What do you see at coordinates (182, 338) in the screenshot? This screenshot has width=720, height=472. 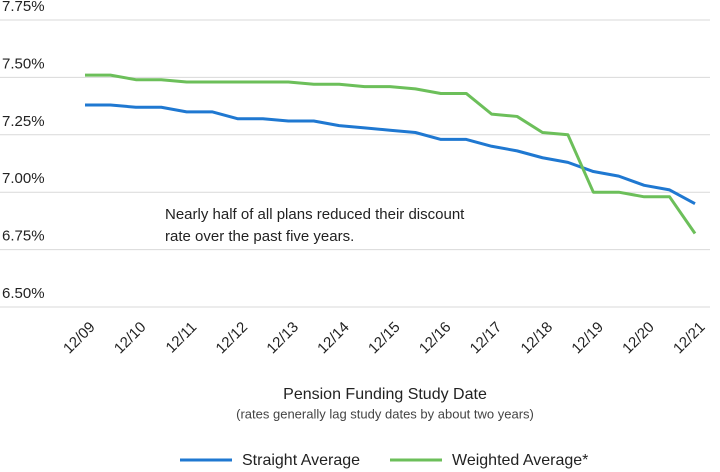 I see `x-tick-label: 12/11` at bounding box center [182, 338].